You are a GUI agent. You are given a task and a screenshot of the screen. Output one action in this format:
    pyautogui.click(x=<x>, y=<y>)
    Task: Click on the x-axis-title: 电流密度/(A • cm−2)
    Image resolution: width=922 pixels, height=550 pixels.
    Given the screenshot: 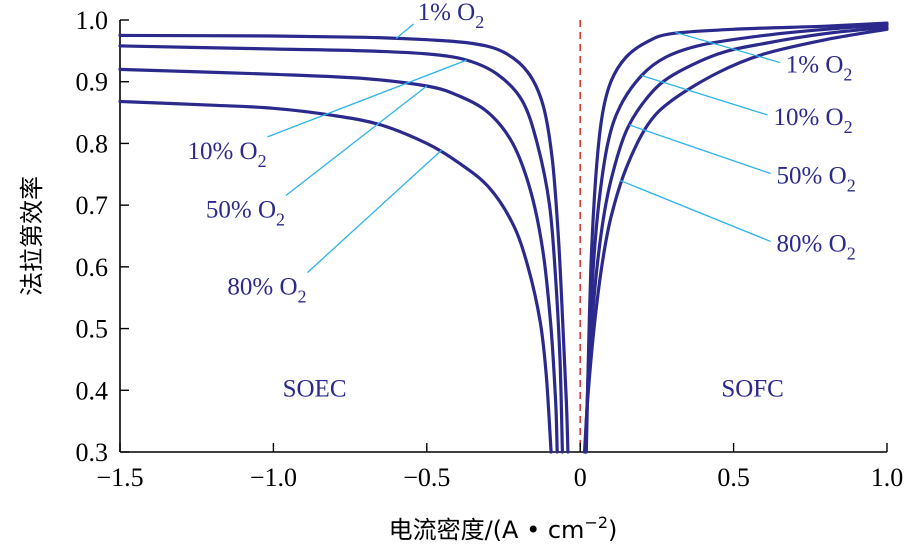 What is the action you would take?
    pyautogui.click(x=503, y=528)
    